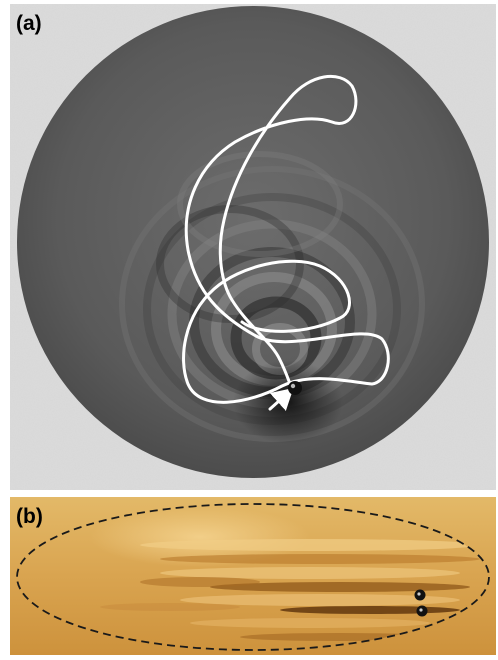 This screenshot has width=498, height=660. I want to click on panel-label-a: (a), so click(29, 23).